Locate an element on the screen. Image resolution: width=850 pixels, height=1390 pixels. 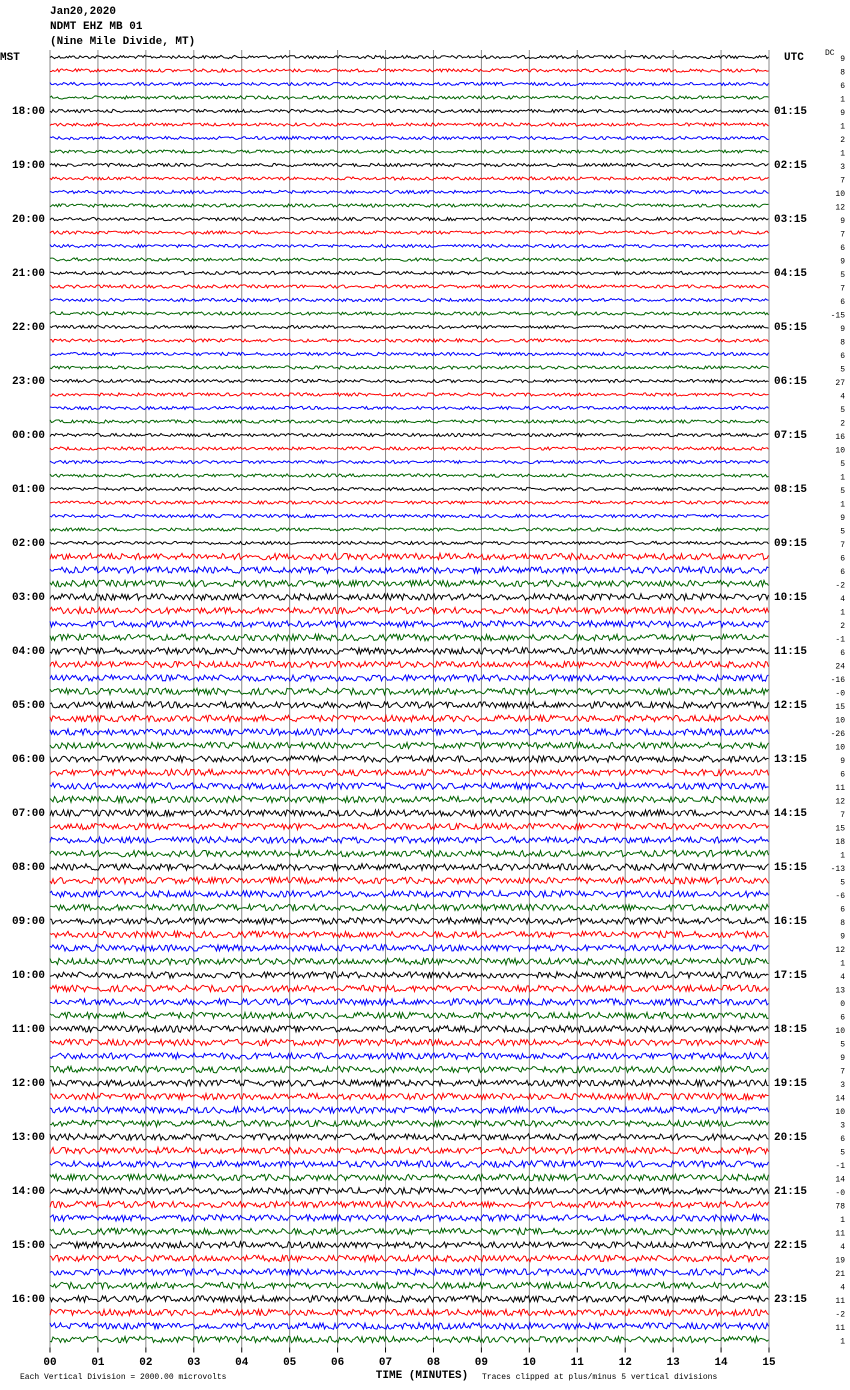
dc-value: 78 is located at coordinates (840, 1207).